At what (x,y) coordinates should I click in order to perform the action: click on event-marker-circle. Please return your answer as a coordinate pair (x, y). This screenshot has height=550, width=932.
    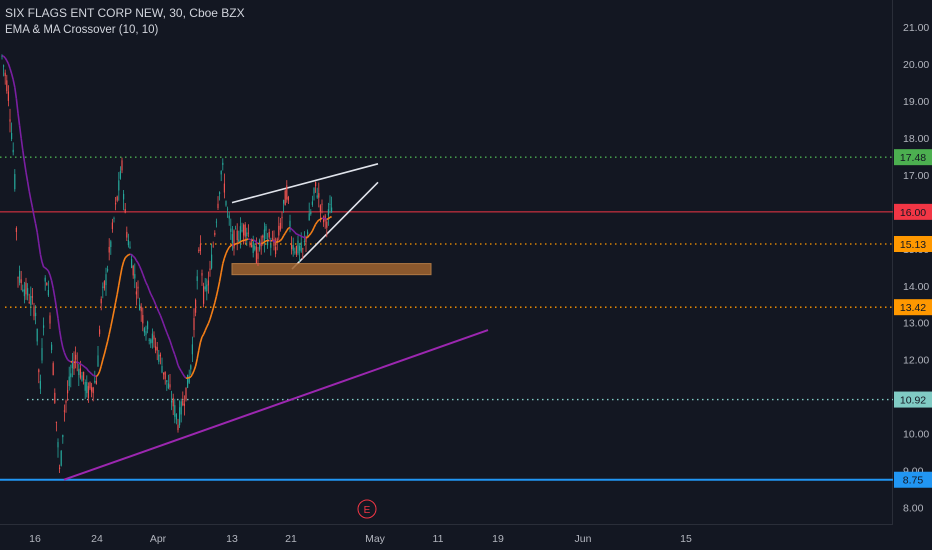
    Looking at the image, I should click on (367, 509).